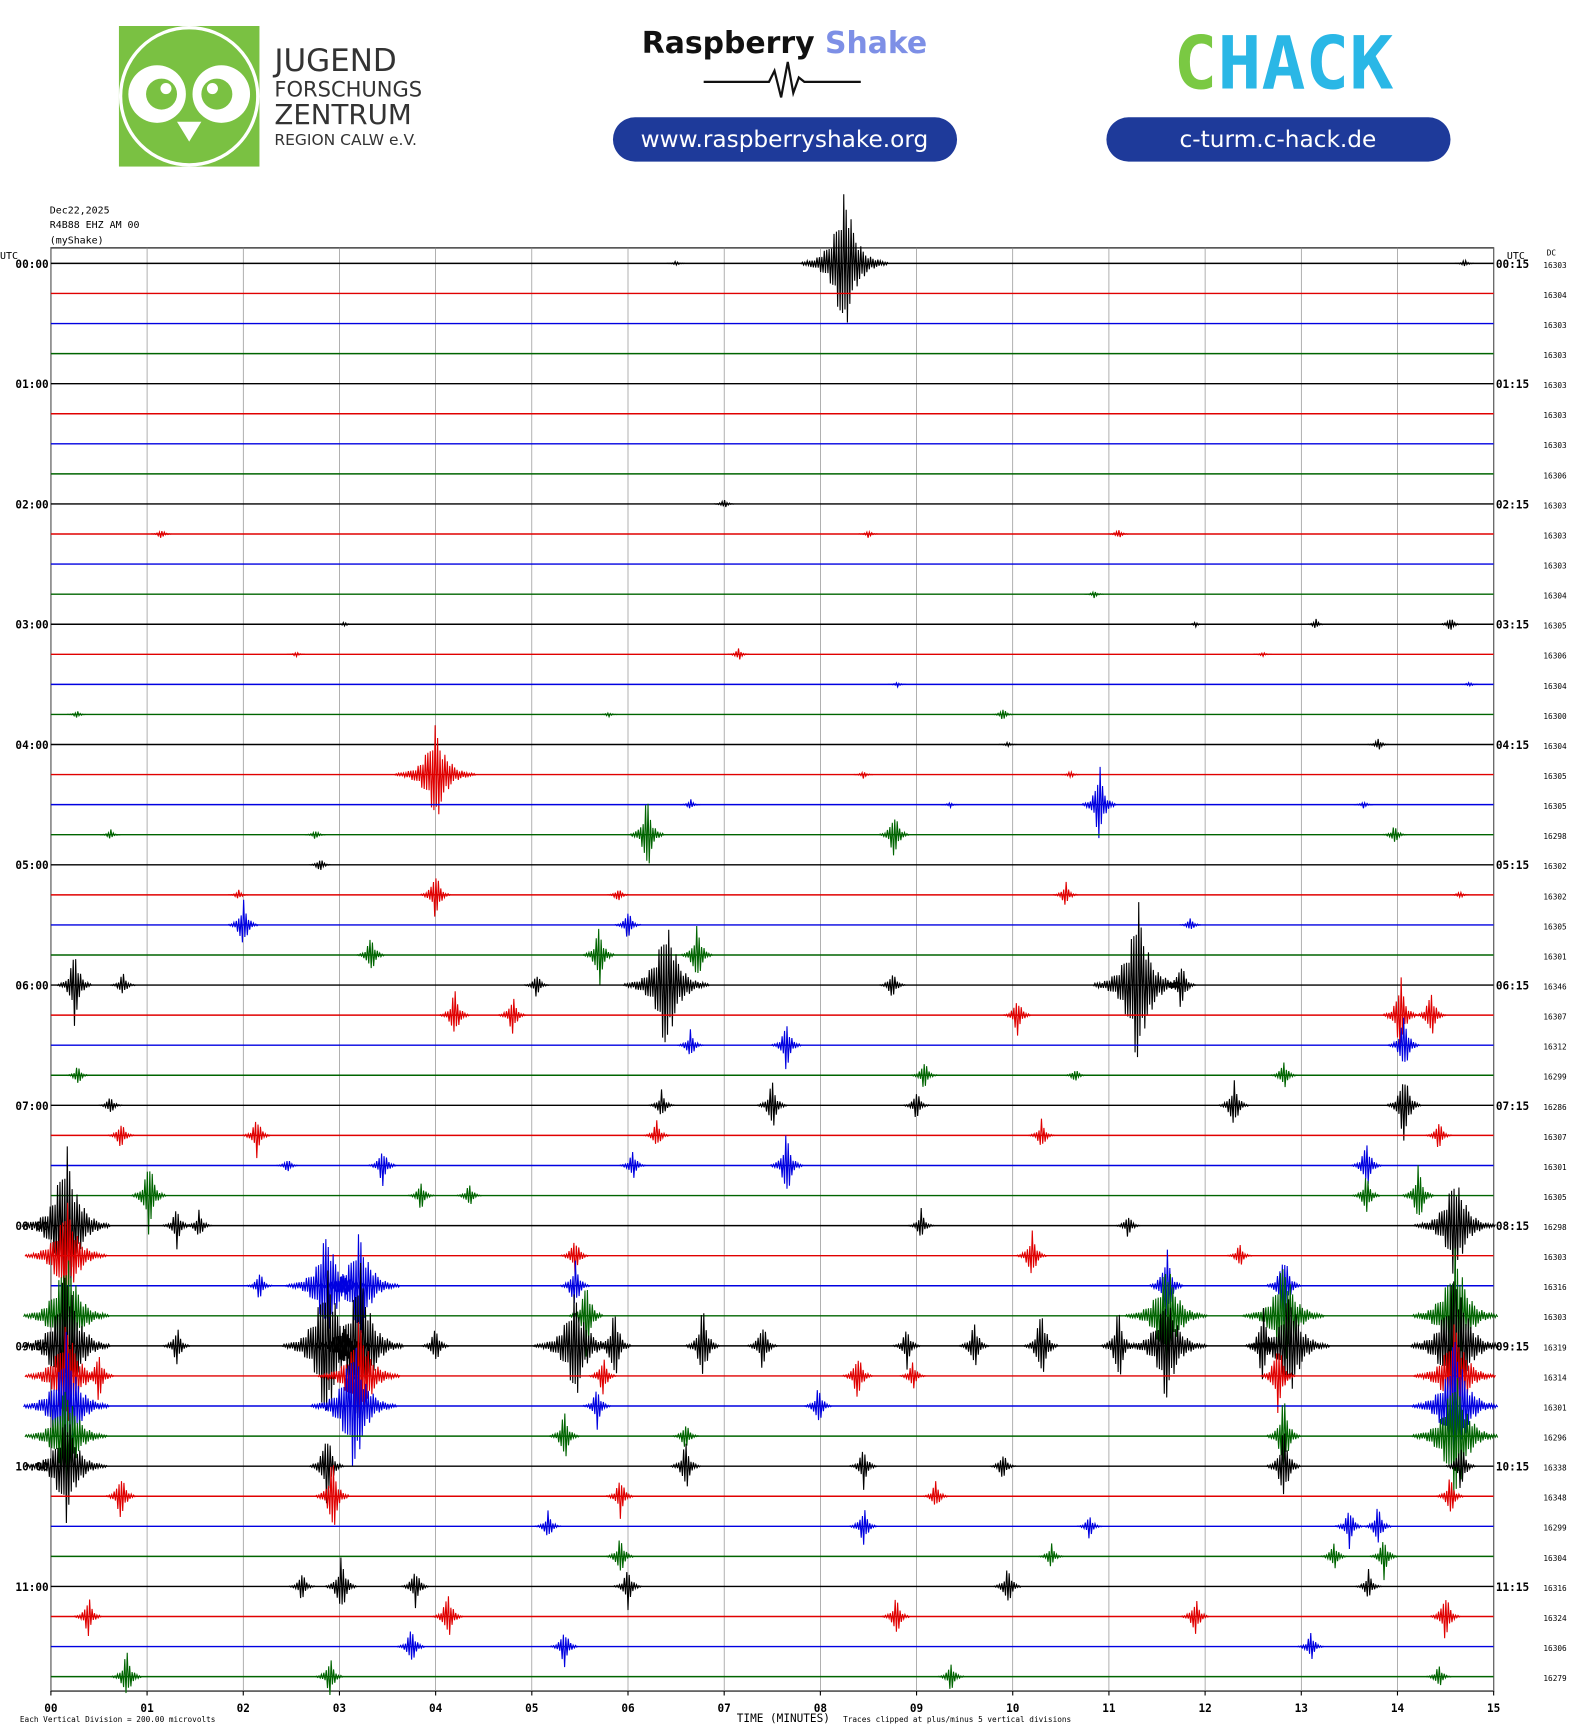  I want to click on right-label: 06:15, so click(1512, 985).